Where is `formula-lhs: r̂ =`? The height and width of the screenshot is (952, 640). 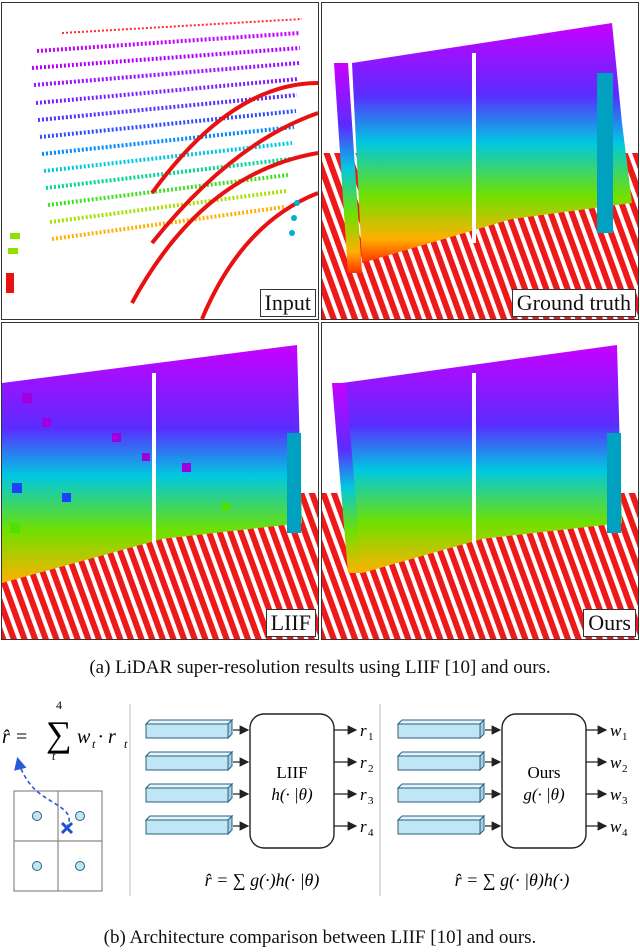
formula-lhs: r̂ = is located at coordinates (15, 737).